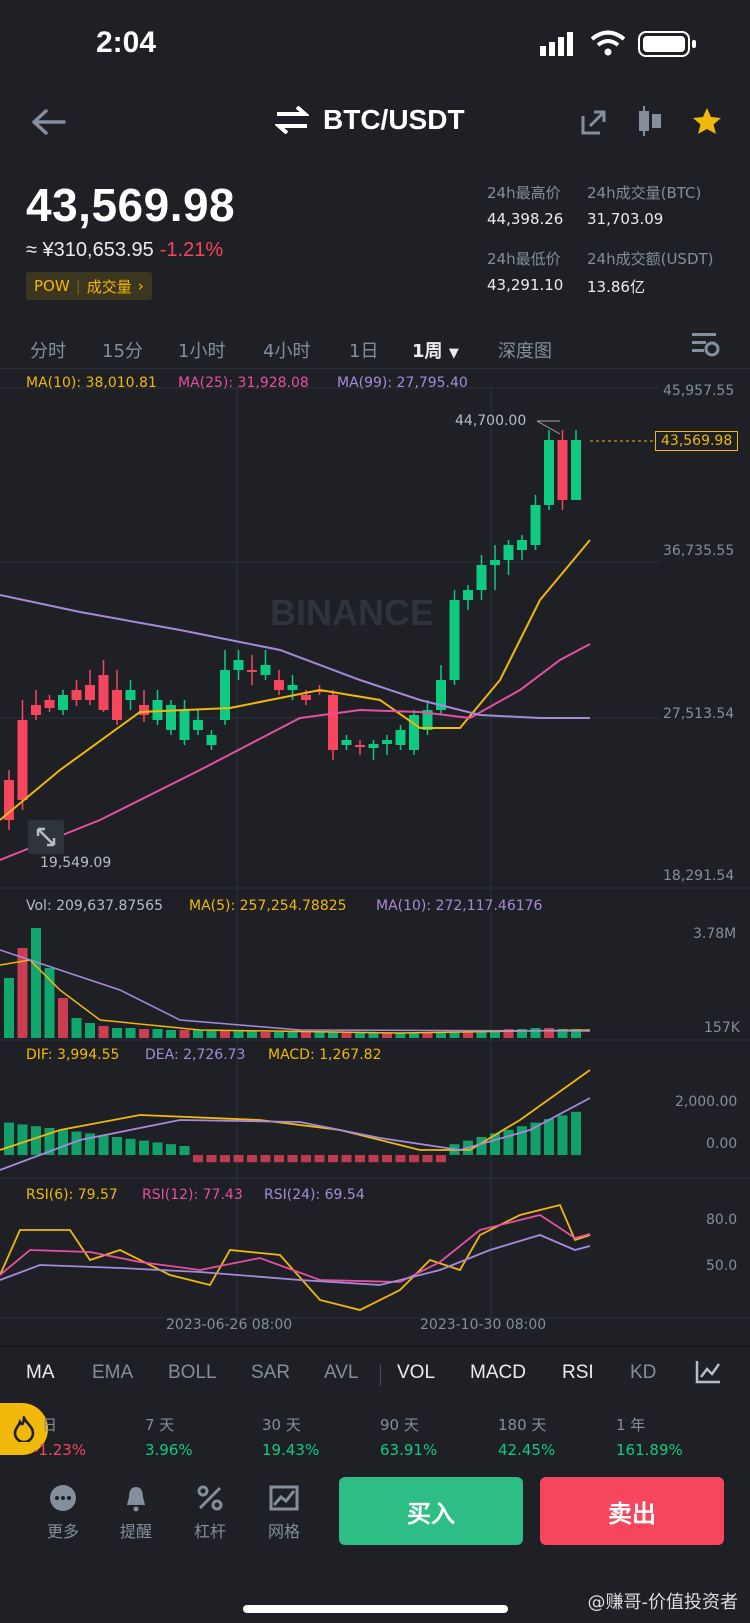 The width and height of the screenshot is (750, 1623). I want to click on x-label-2: 2023-10-30 08:00, so click(483, 1325).